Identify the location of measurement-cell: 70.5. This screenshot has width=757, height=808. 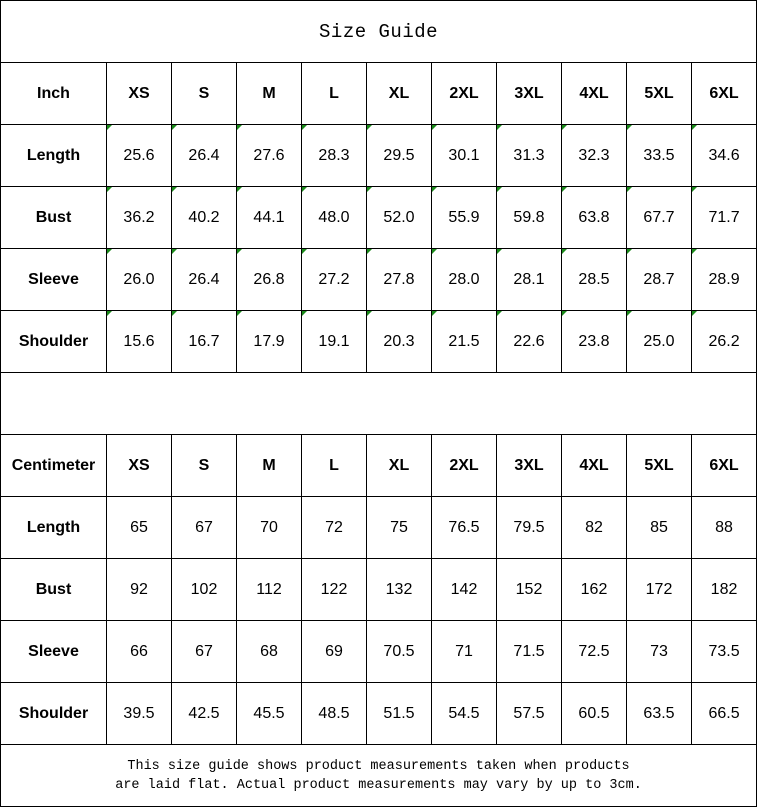
(399, 651).